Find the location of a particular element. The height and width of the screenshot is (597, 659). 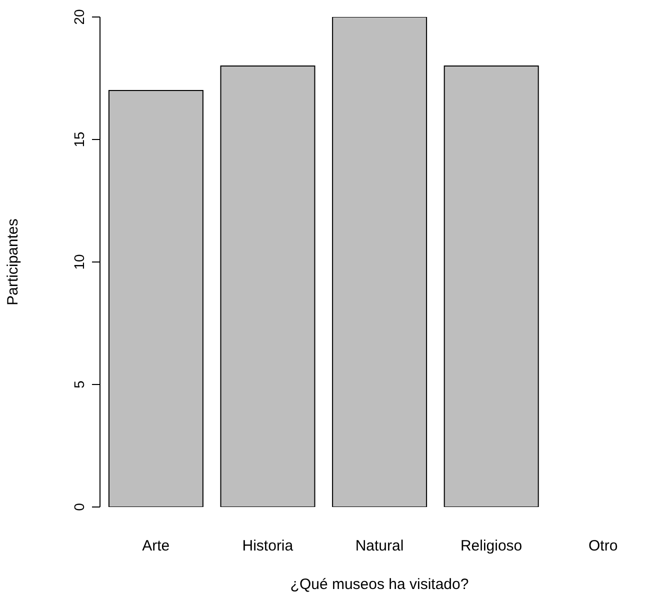

x-tick-label: Historia is located at coordinates (268, 546).